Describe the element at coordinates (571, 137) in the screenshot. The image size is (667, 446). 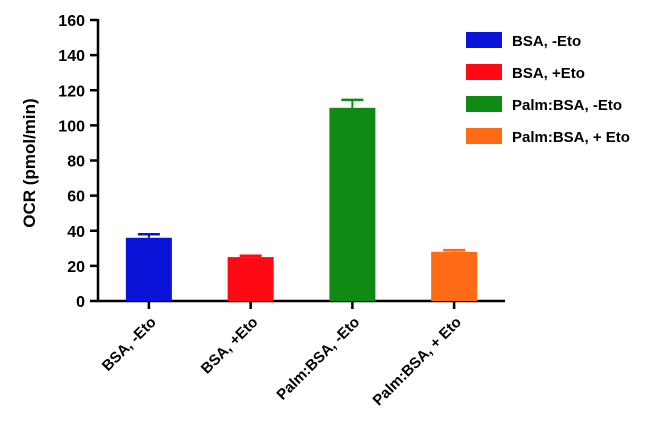
I see `legend-label: Palm:BSA, + Eto` at that location.